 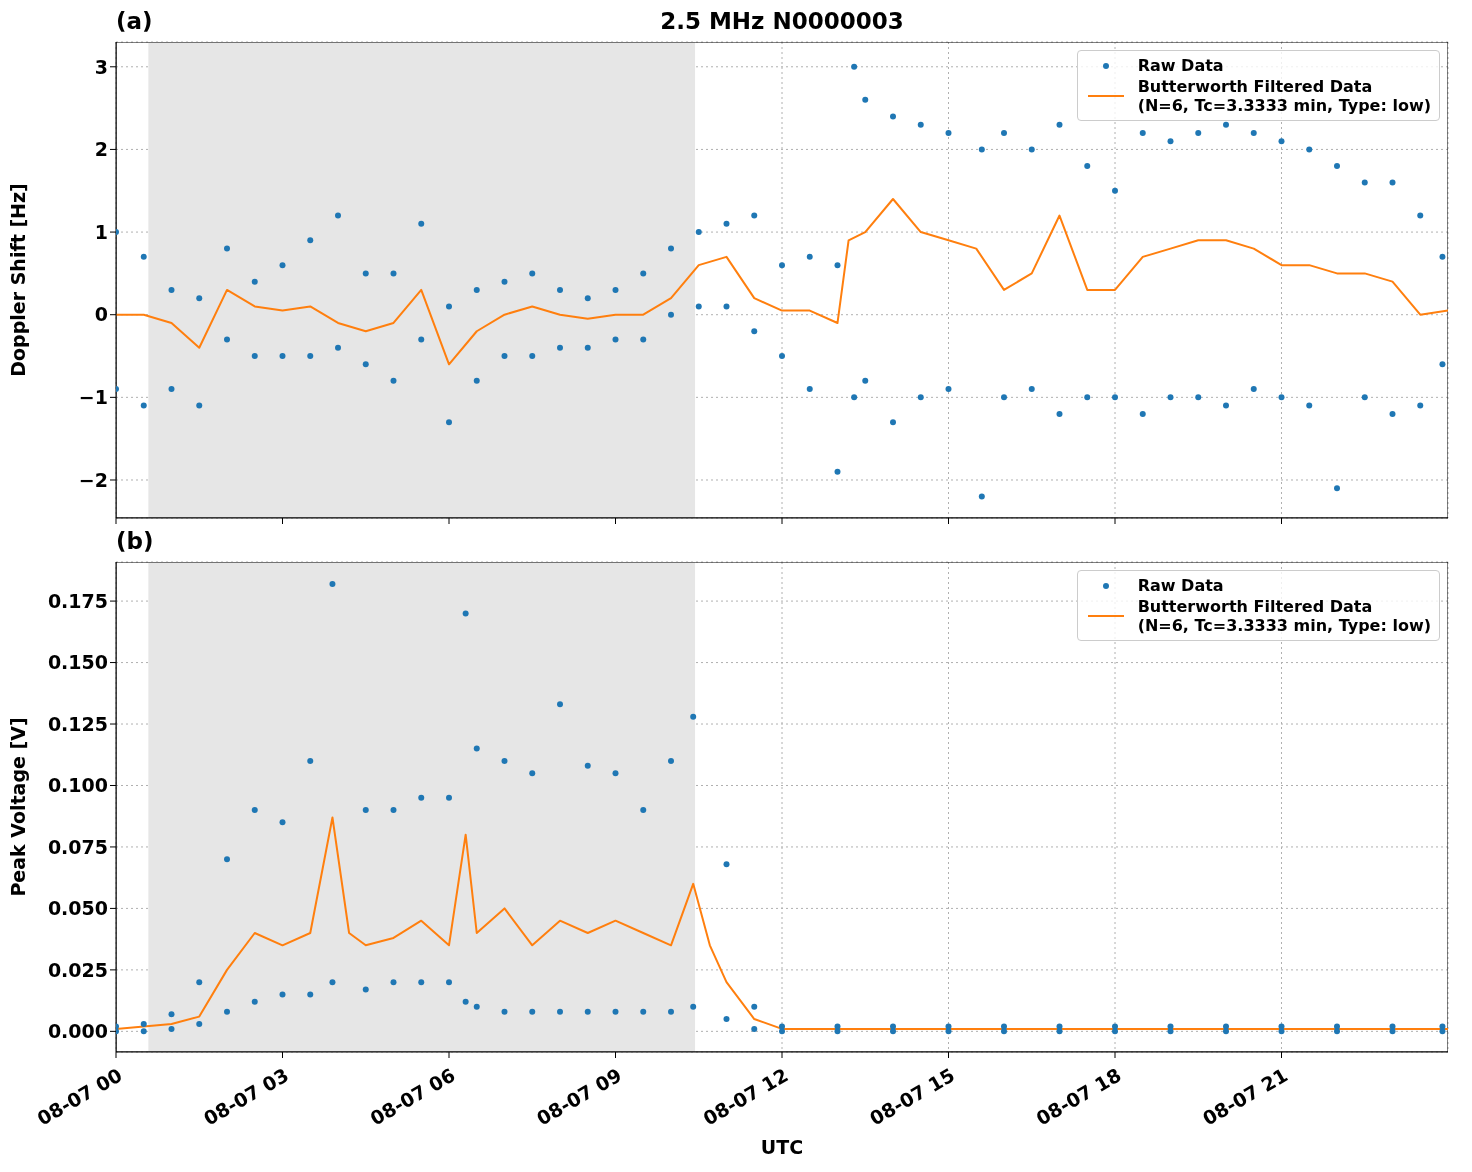 I want to click on y-tick-label: 0.025, so click(x=77, y=969).